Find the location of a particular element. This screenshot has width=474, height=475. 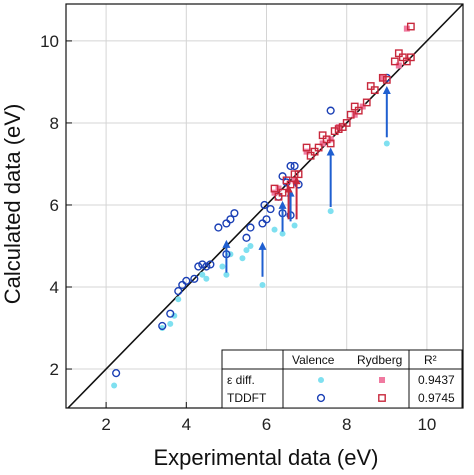

x-tick-label: 6 is located at coordinates (266, 424).